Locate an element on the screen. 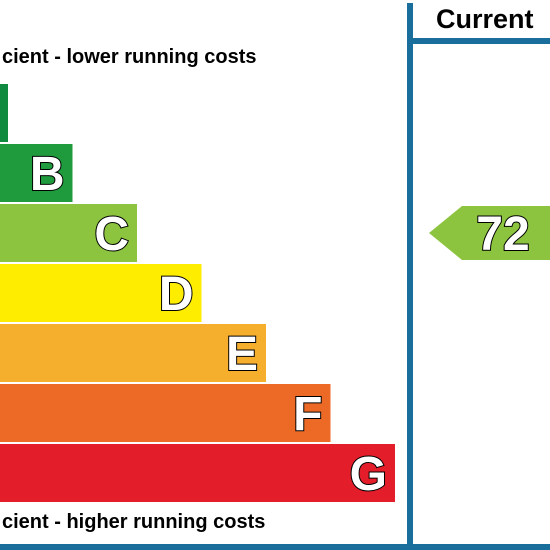  current-rating-arrow is located at coordinates (489, 233).